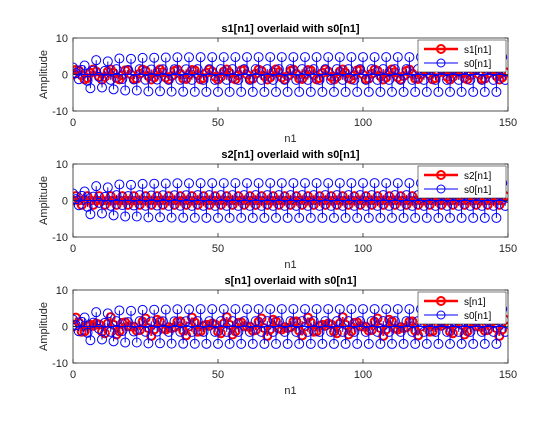  I want to click on legend: s2[n1] s0[n1], so click(462, 182).